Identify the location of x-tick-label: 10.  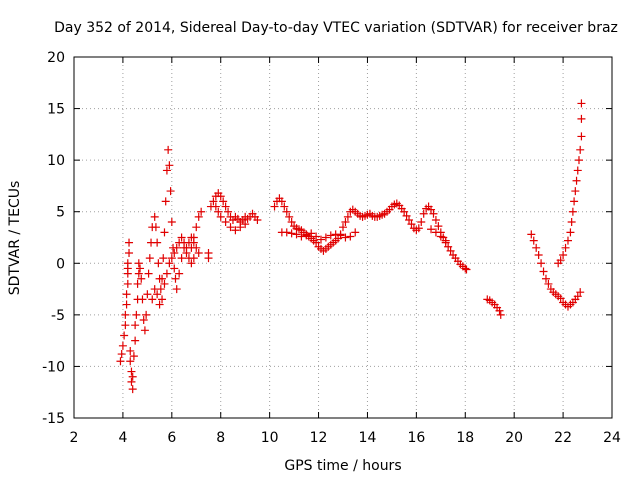
(270, 438).